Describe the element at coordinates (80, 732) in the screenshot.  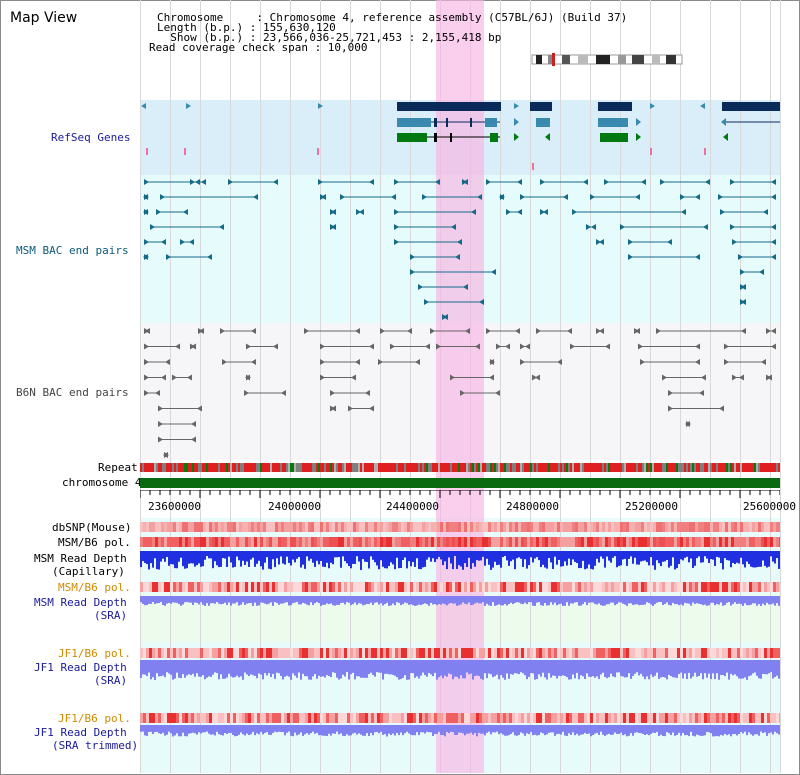
I see `track-label-jf1-depth-trim: JF1 Read Depth` at that location.